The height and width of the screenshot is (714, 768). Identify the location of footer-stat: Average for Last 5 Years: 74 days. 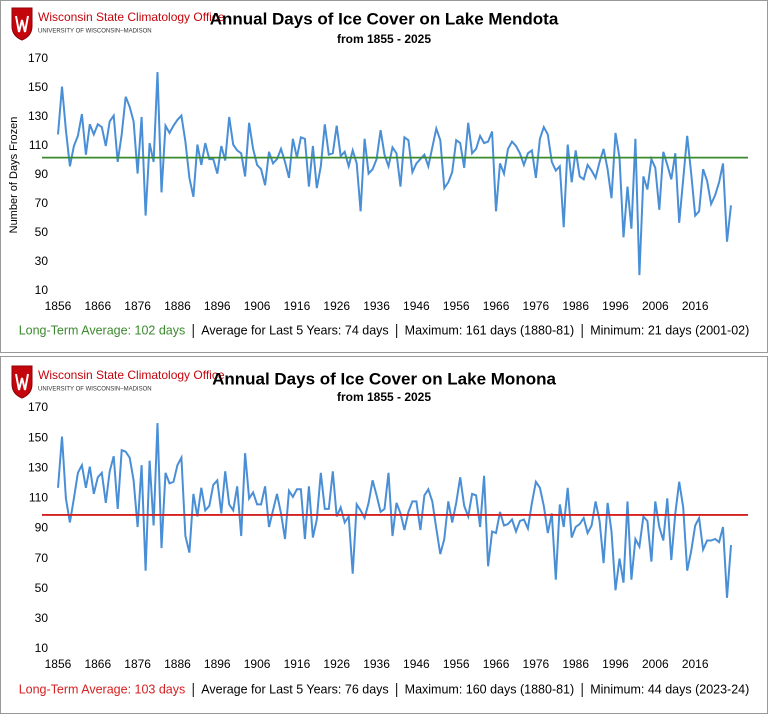
(294, 330).